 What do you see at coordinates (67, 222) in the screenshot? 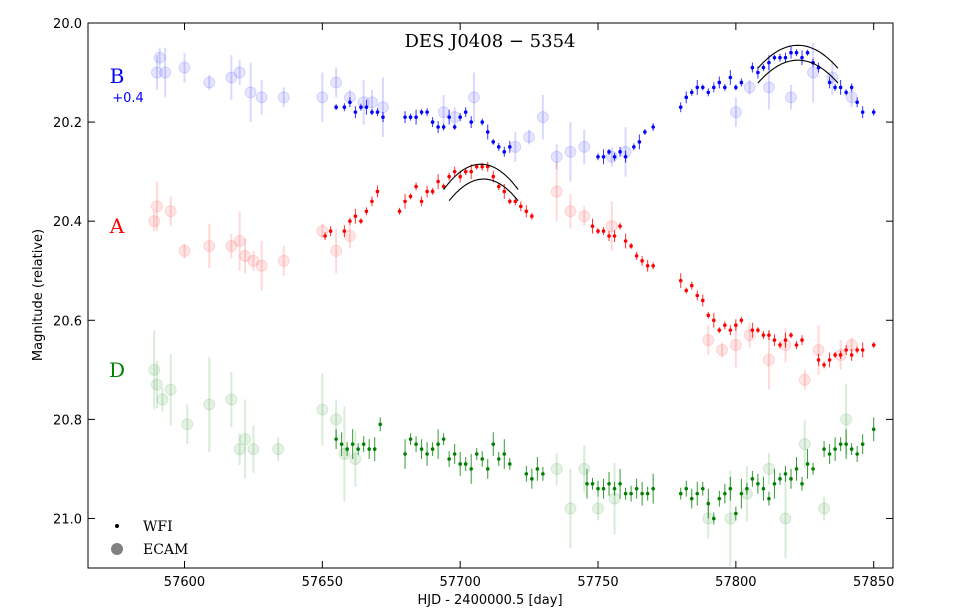
I see `y-tick-label: 20.4` at bounding box center [67, 222].